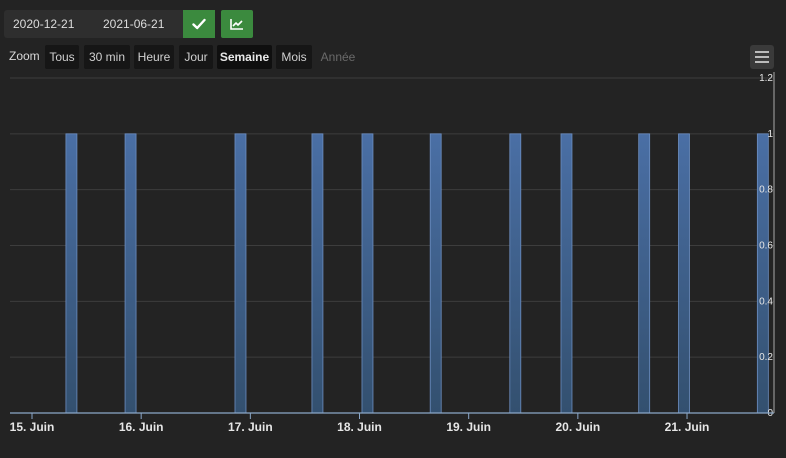  I want to click on x-tick-label: 18. Juin, so click(359, 427).